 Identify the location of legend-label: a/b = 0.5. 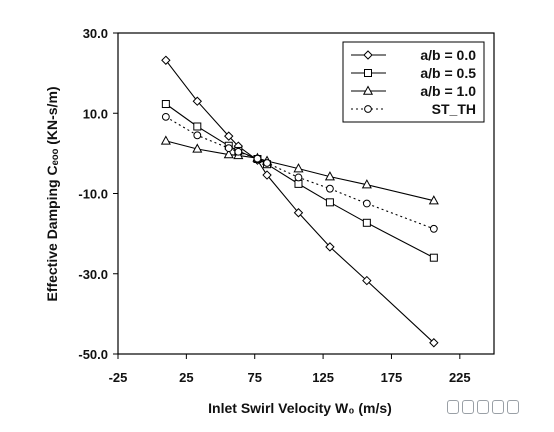
(448, 73).